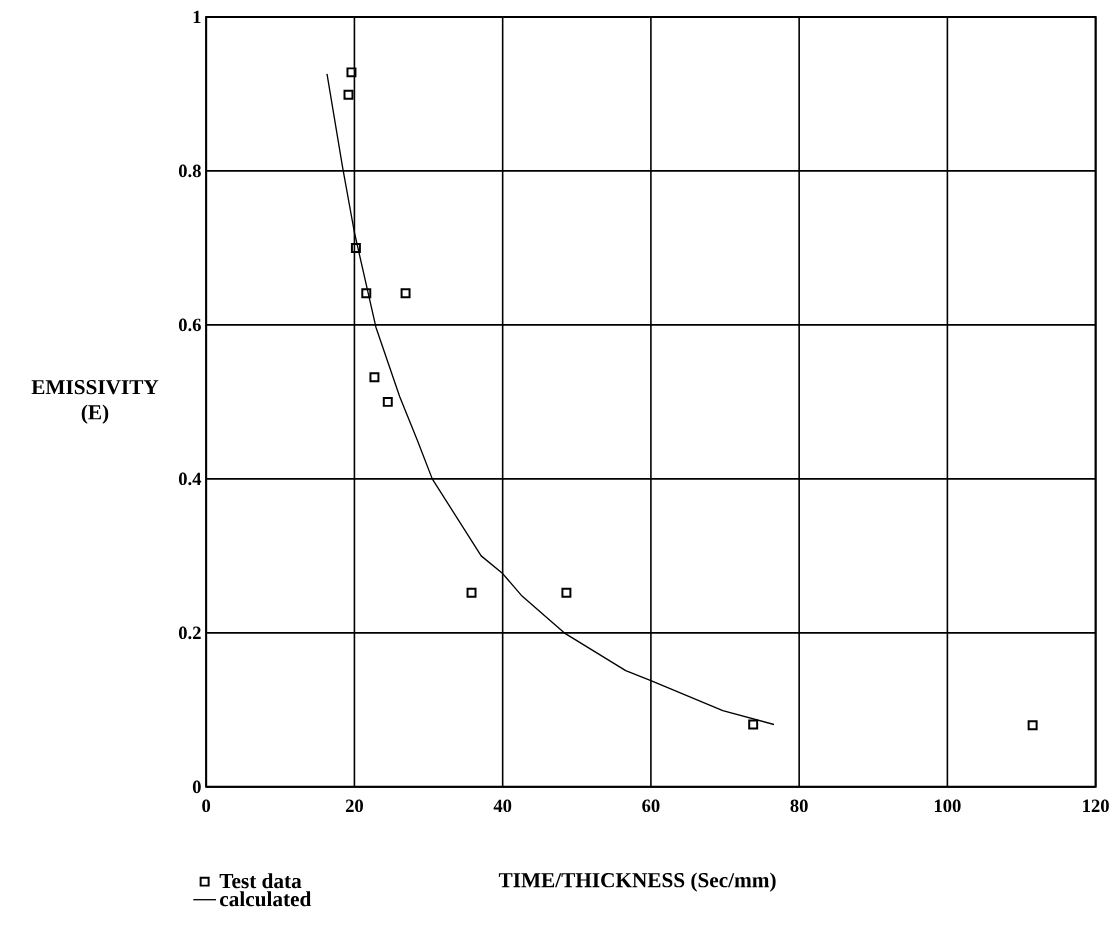 This screenshot has height=931, width=1114. Describe the element at coordinates (266, 899) in the screenshot. I see `legend-label: calculated` at that location.